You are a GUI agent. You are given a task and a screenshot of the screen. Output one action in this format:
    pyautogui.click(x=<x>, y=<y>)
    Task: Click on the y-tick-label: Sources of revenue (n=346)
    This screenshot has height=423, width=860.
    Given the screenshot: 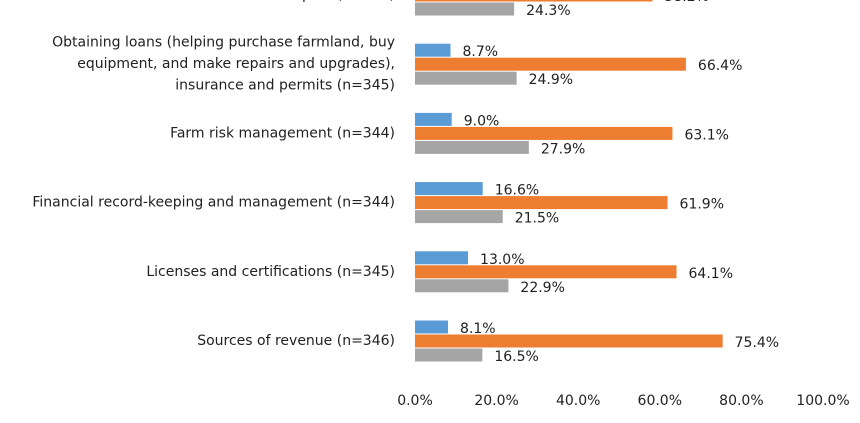 What is the action you would take?
    pyautogui.click(x=296, y=341)
    